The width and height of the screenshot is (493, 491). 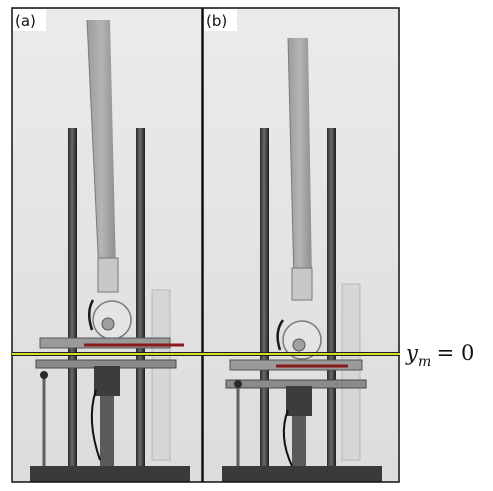 I want to click on panel-b-label-box, so click(x=220, y=20).